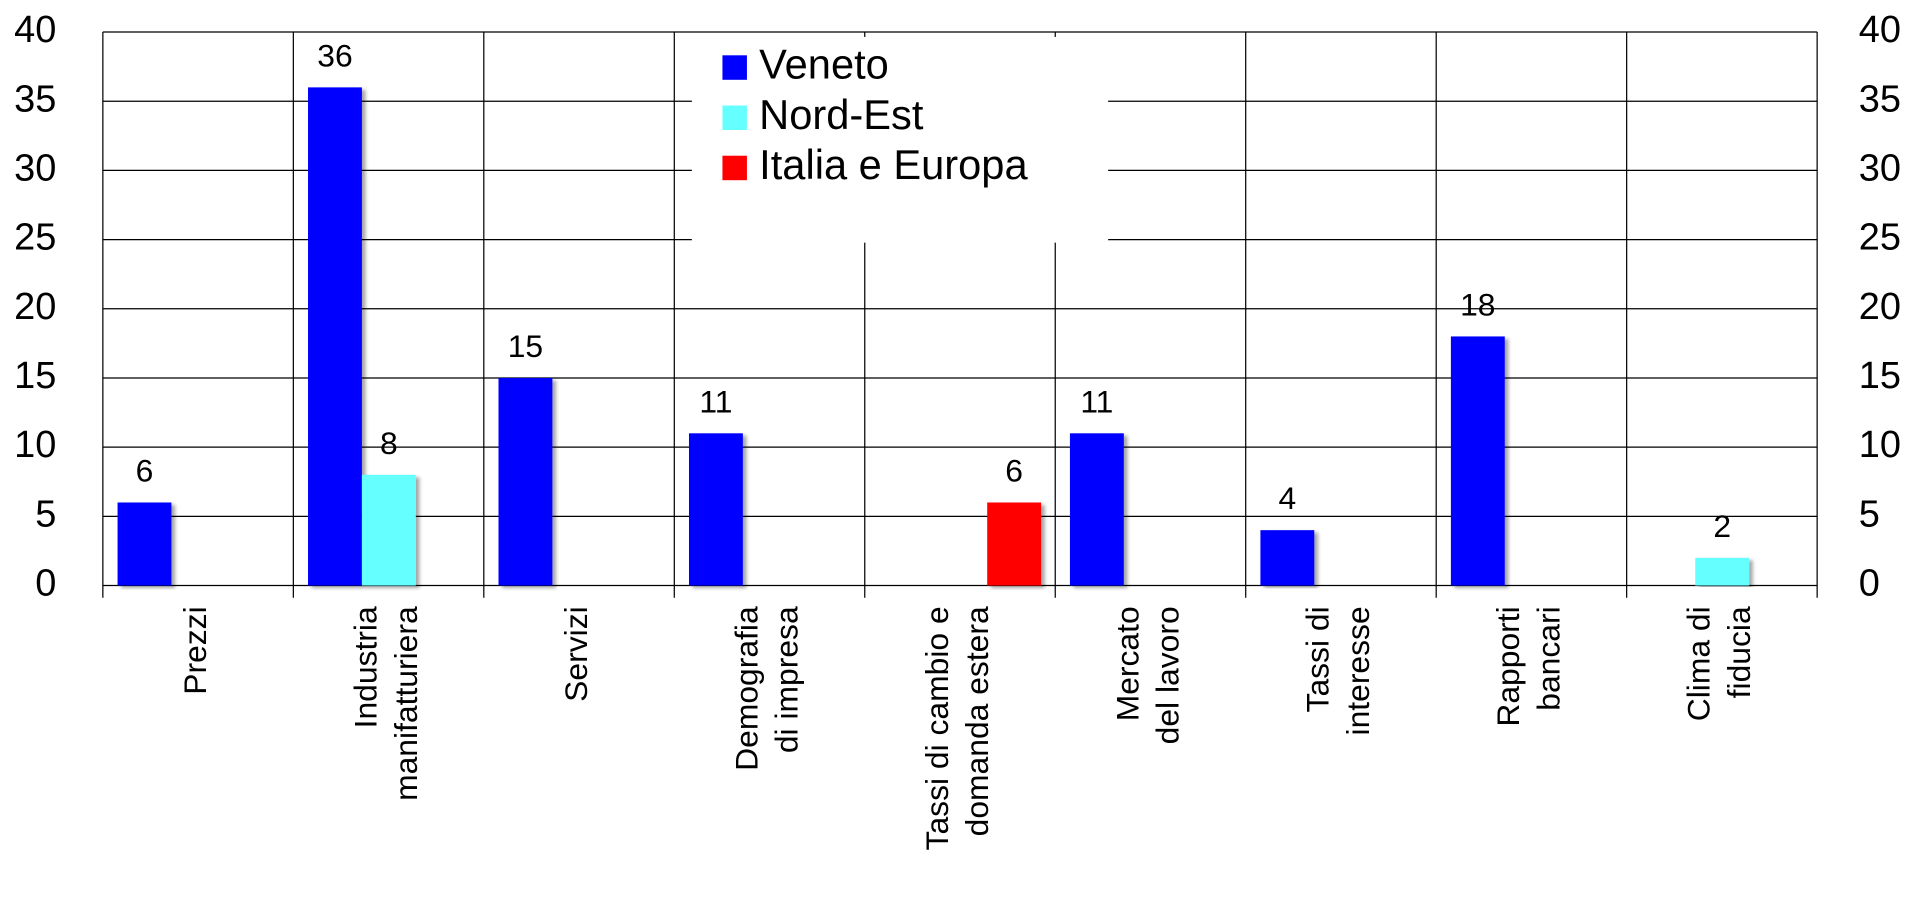 The height and width of the screenshot is (920, 1920). I want to click on y-tick-label: 20, so click(35, 307).